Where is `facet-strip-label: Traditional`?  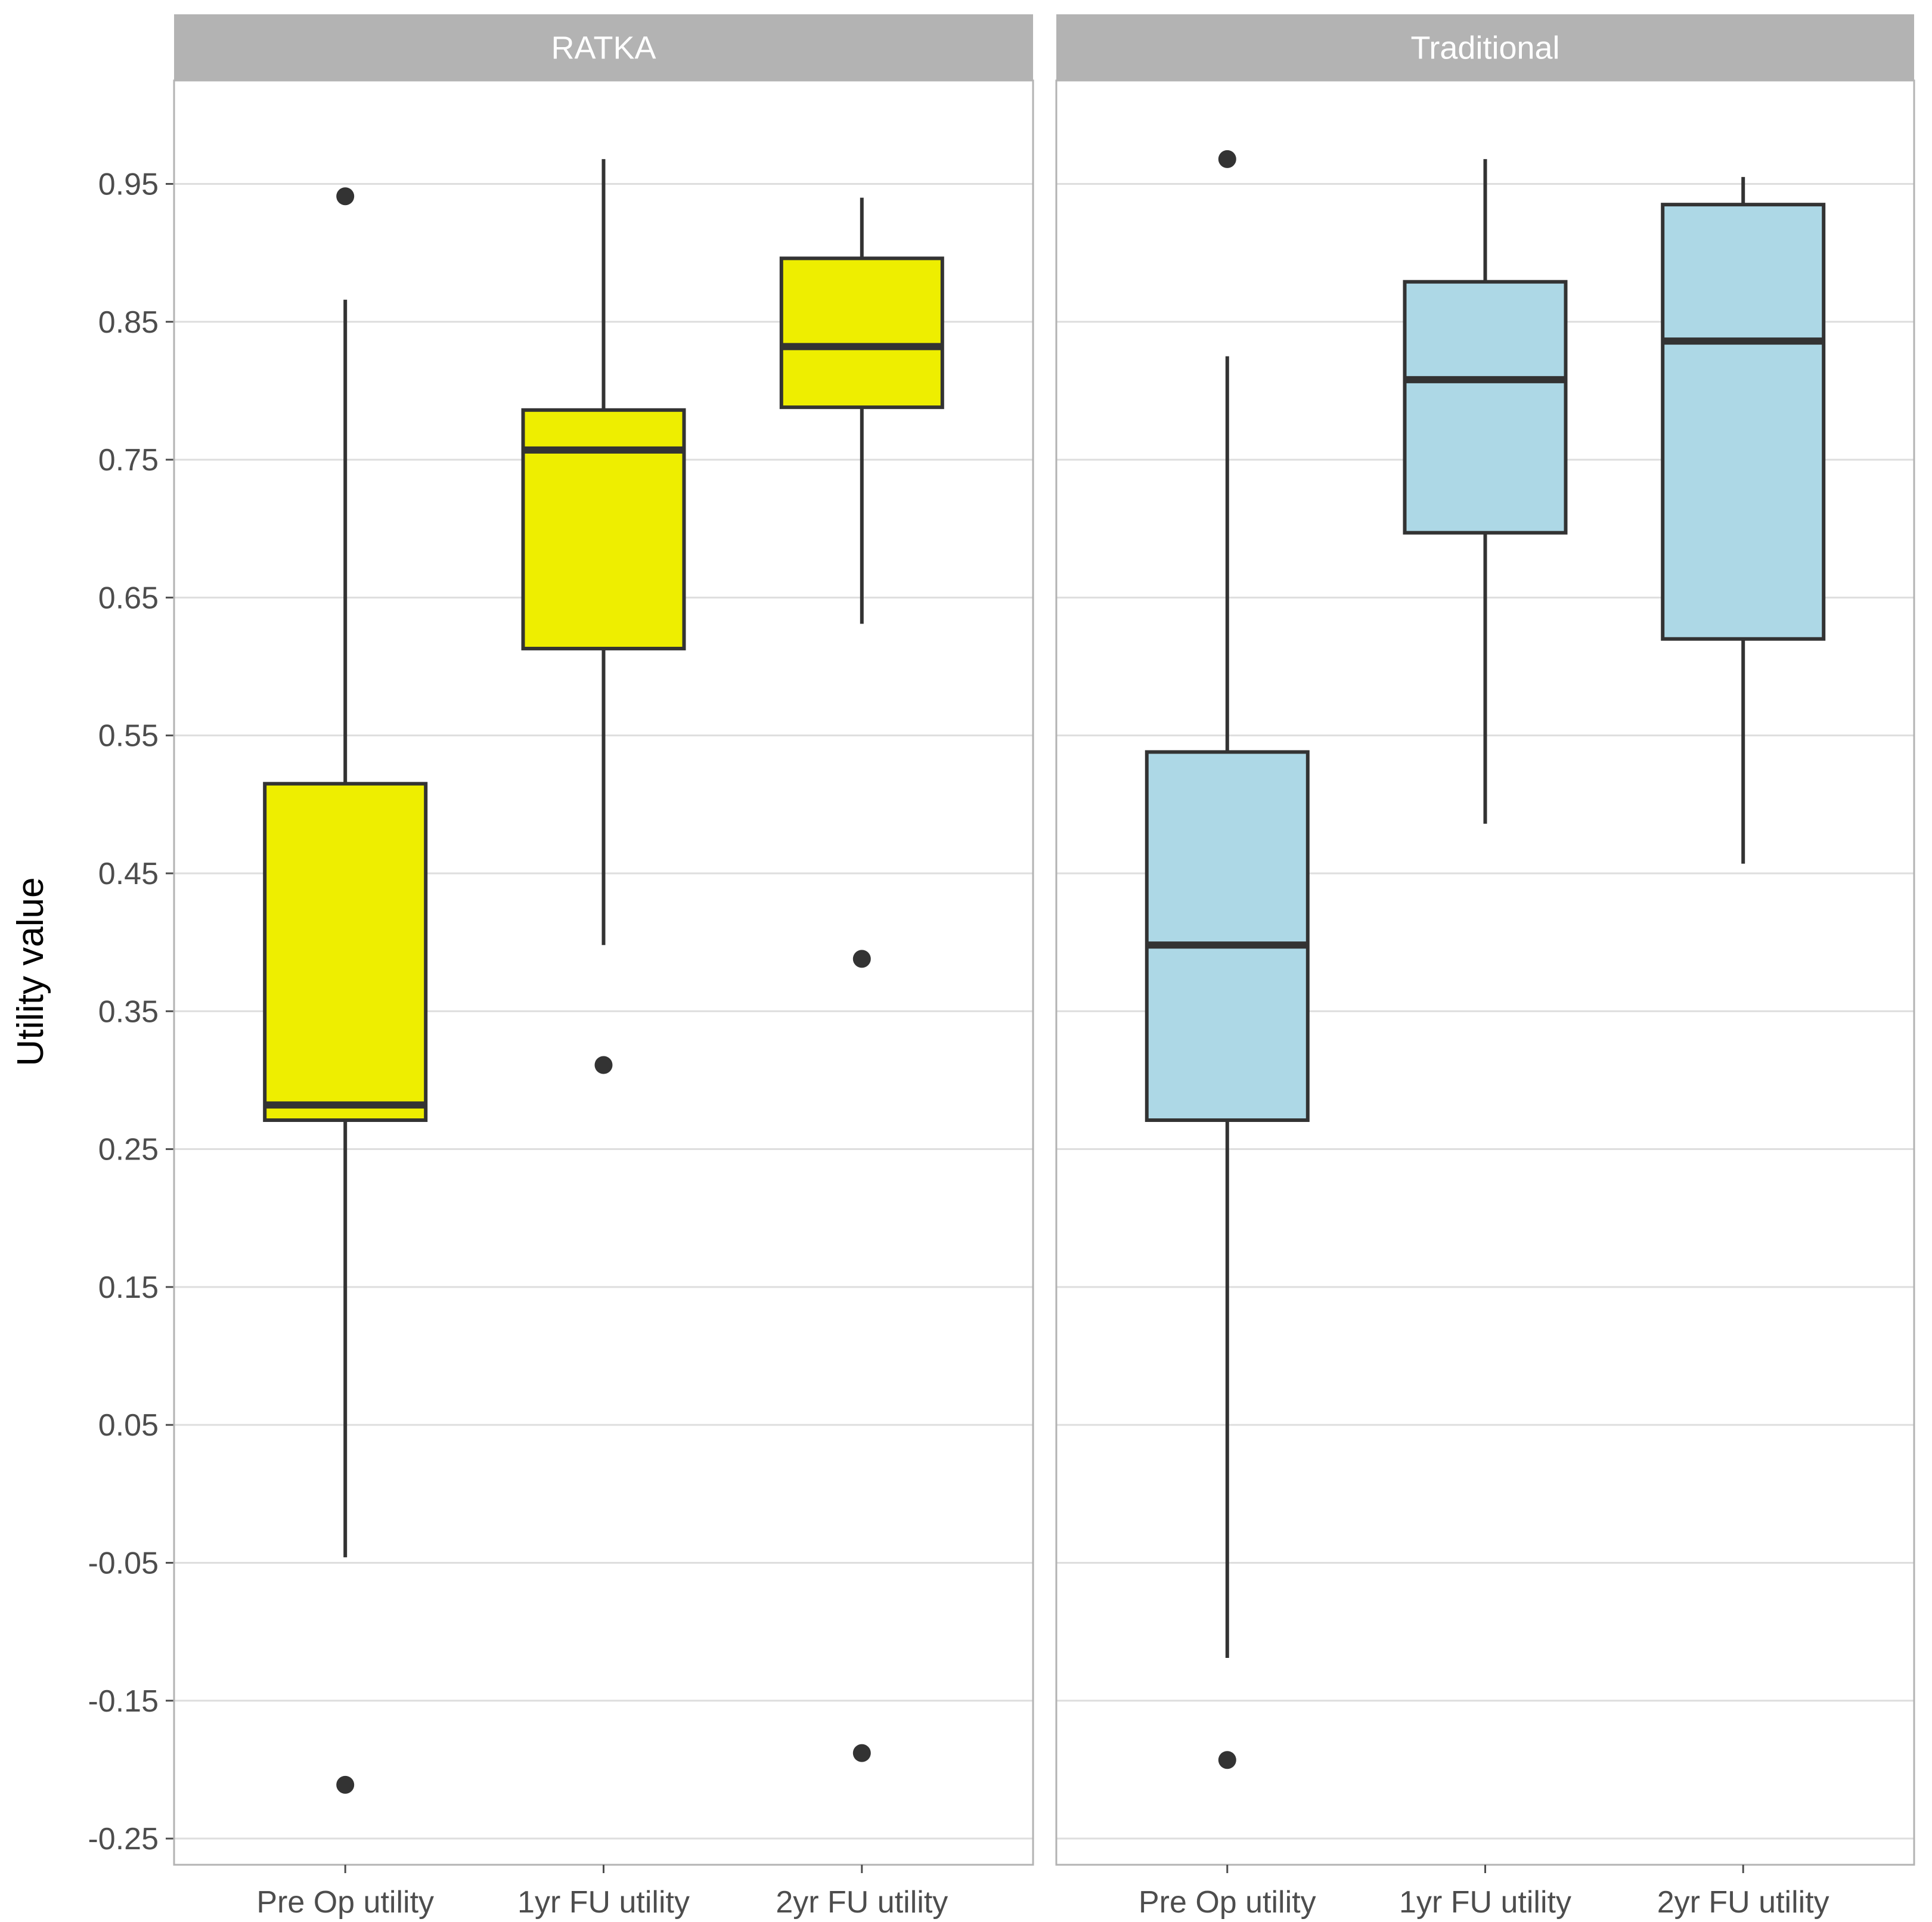
facet-strip-label: Traditional is located at coordinates (1484, 48).